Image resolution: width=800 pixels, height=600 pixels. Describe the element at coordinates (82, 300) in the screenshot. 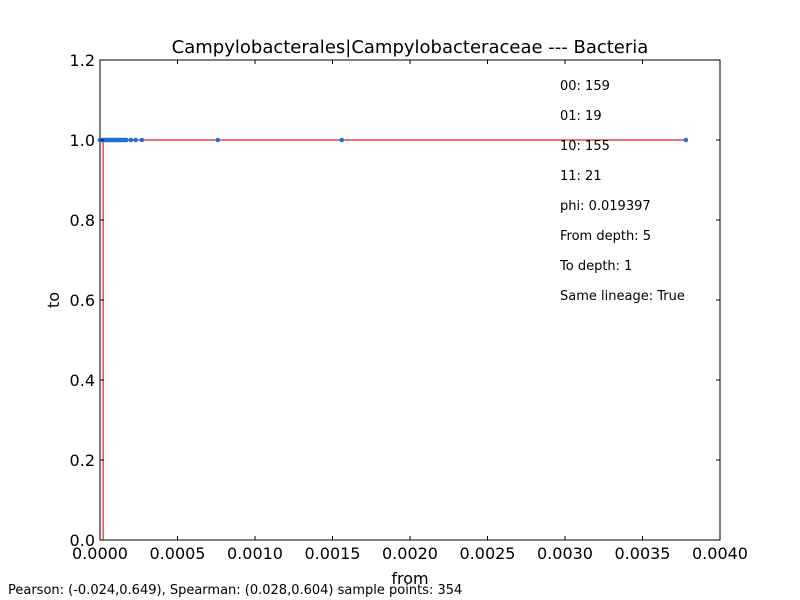

I see `y-tick-label: 0.6` at that location.